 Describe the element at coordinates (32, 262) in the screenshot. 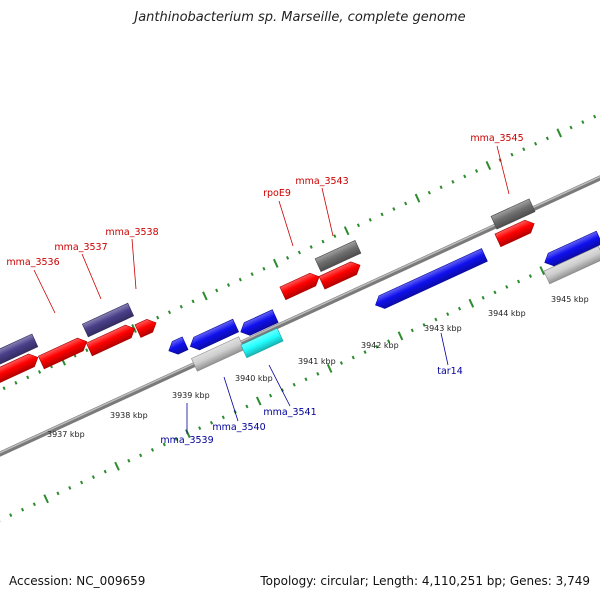

I see `gene-label-forward: mma_3536` at that location.